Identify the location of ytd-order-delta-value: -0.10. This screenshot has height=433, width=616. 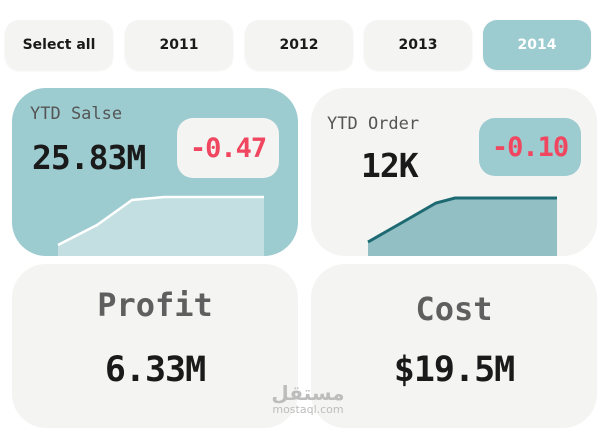
(530, 147).